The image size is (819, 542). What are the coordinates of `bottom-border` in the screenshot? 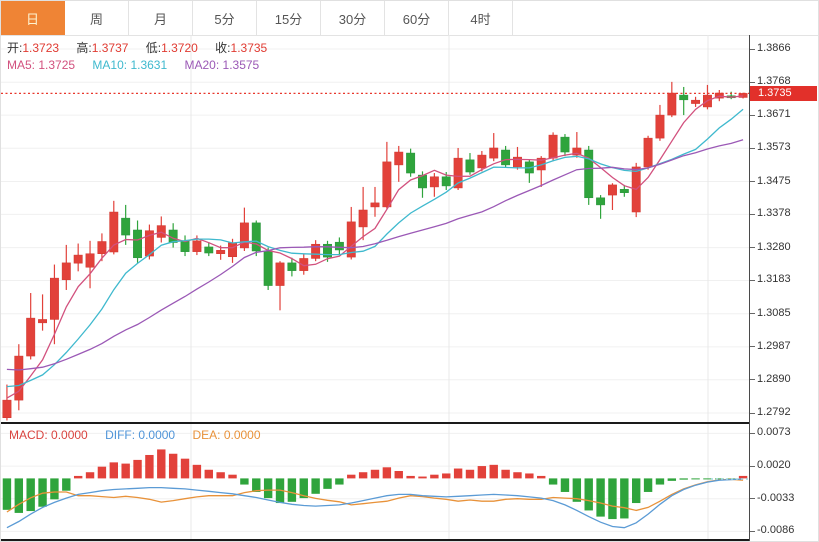 It's located at (375, 540).